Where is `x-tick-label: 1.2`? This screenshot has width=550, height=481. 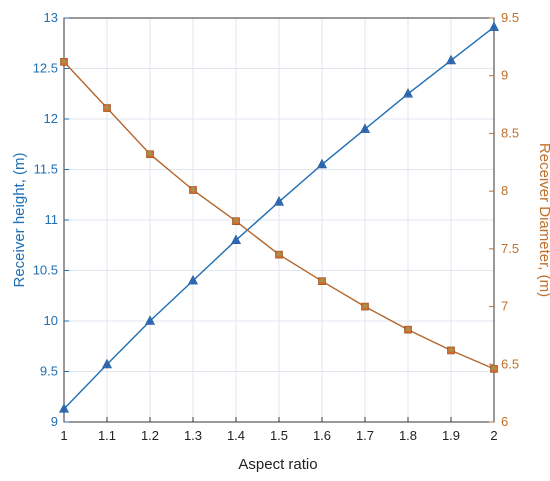 x-tick-label: 1.2 is located at coordinates (150, 435).